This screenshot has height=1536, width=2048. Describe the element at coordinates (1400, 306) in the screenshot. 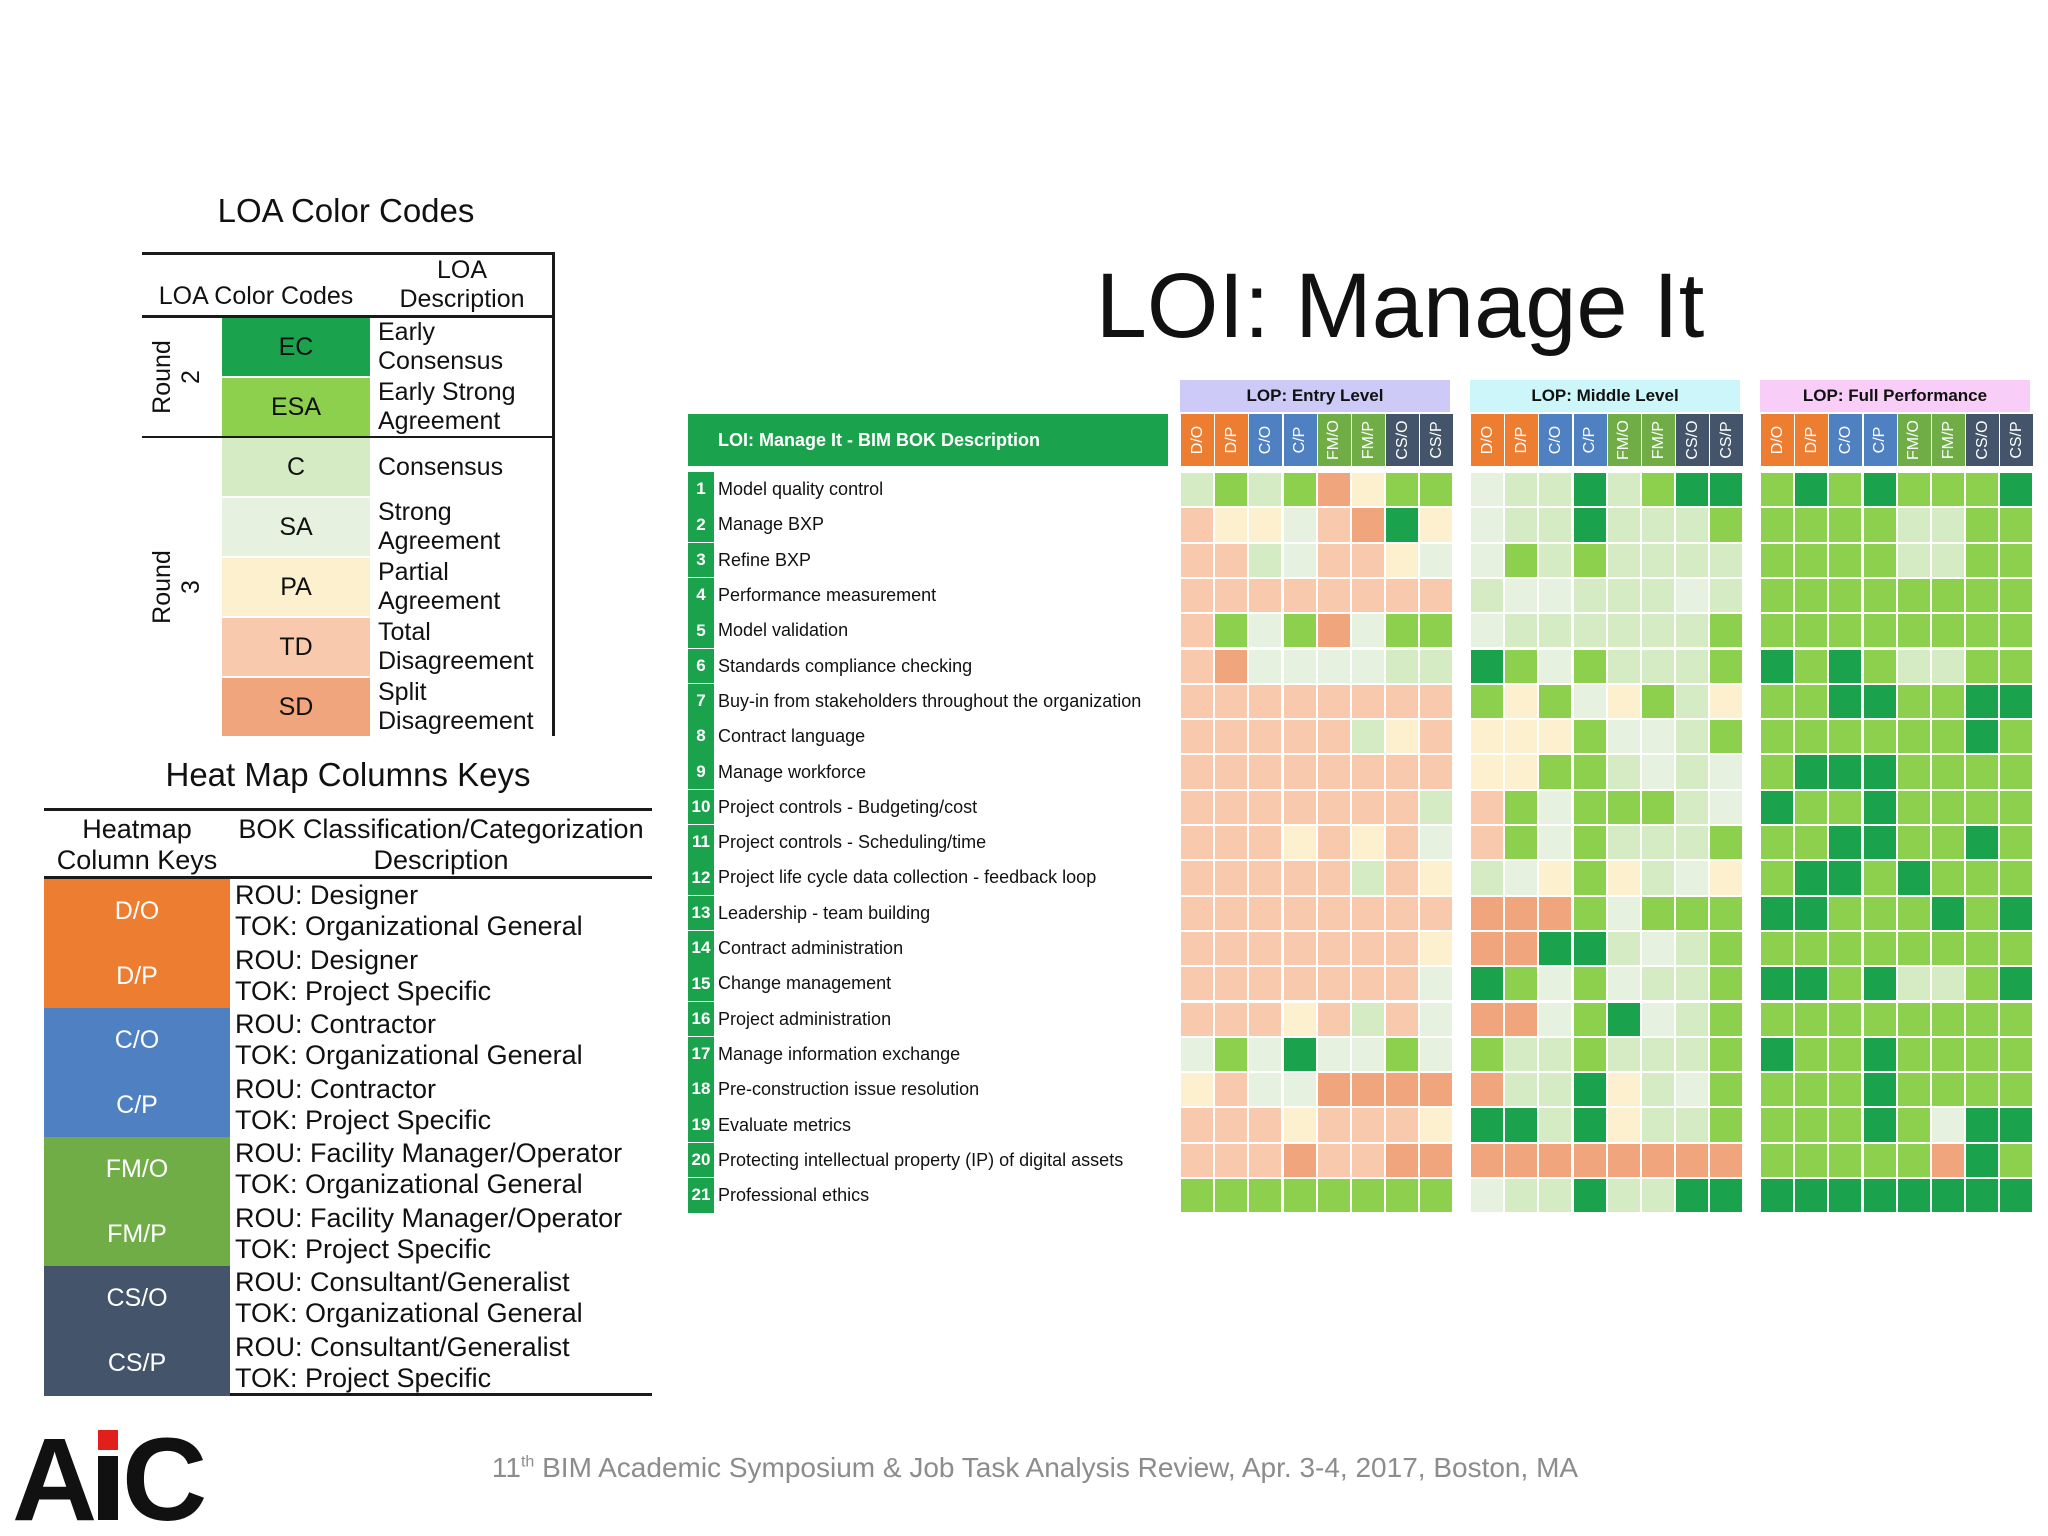

I see `page-title: LOI: Manage It` at that location.